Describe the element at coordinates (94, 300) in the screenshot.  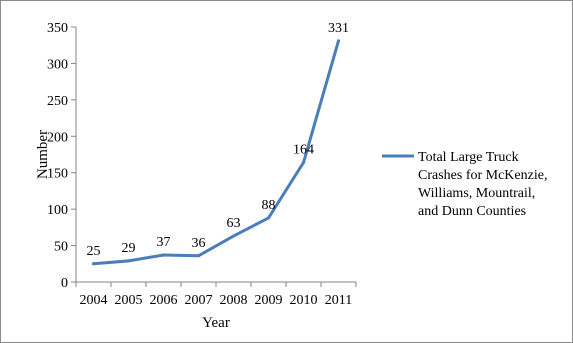
I see `x-tick-label: 2004` at that location.